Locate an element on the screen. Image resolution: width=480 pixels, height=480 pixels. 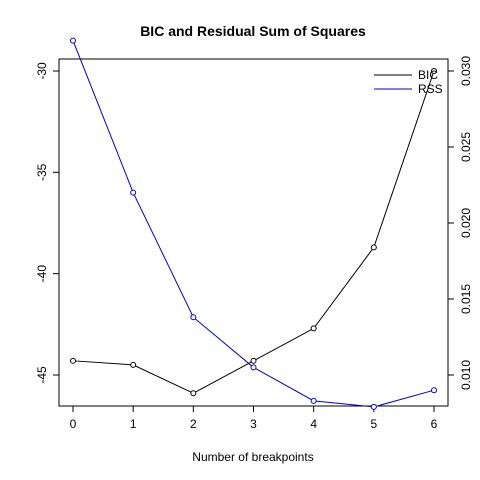
x-axis: 0 1 2 3 4 5 6 is located at coordinates (254, 418).